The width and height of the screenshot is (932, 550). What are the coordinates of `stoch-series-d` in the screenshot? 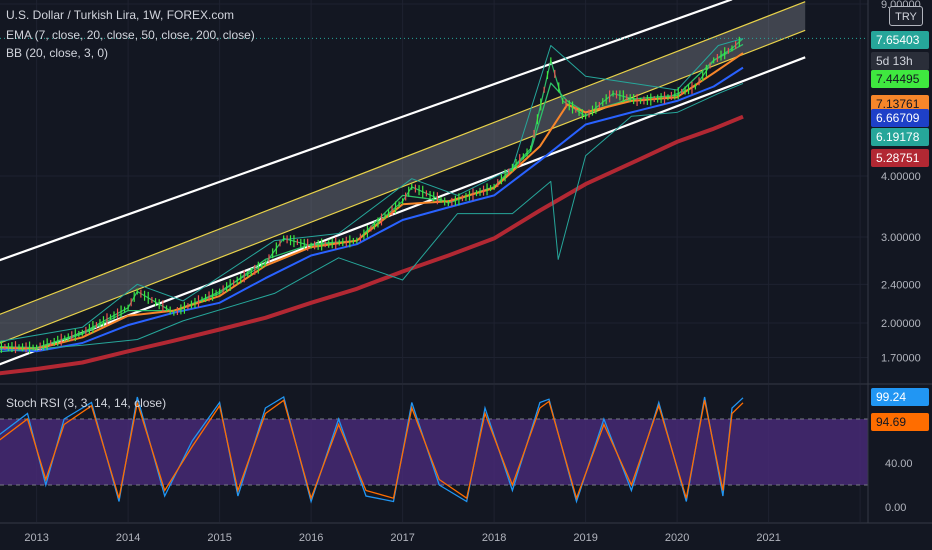 It's located at (372, 450).